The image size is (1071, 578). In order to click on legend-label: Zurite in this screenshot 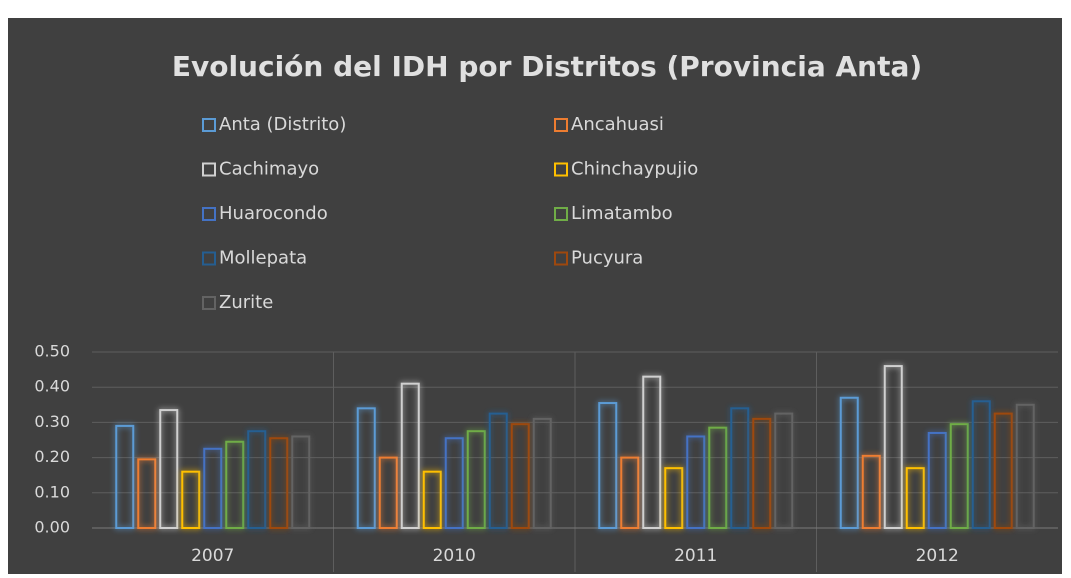, I will do `click(246, 302)`.